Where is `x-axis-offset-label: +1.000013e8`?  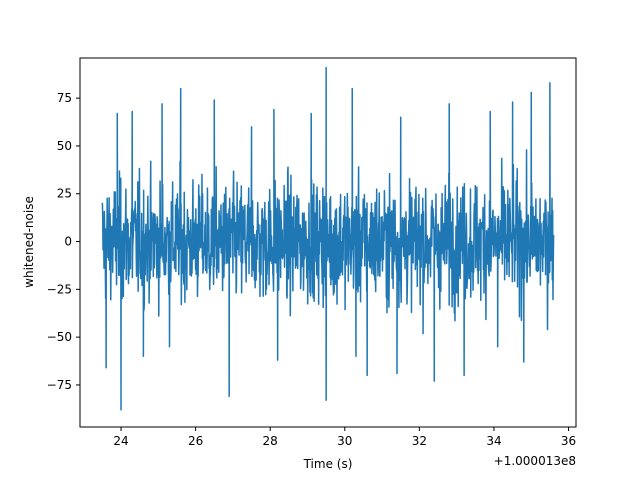 x-axis-offset-label: +1.000013e8 is located at coordinates (535, 461).